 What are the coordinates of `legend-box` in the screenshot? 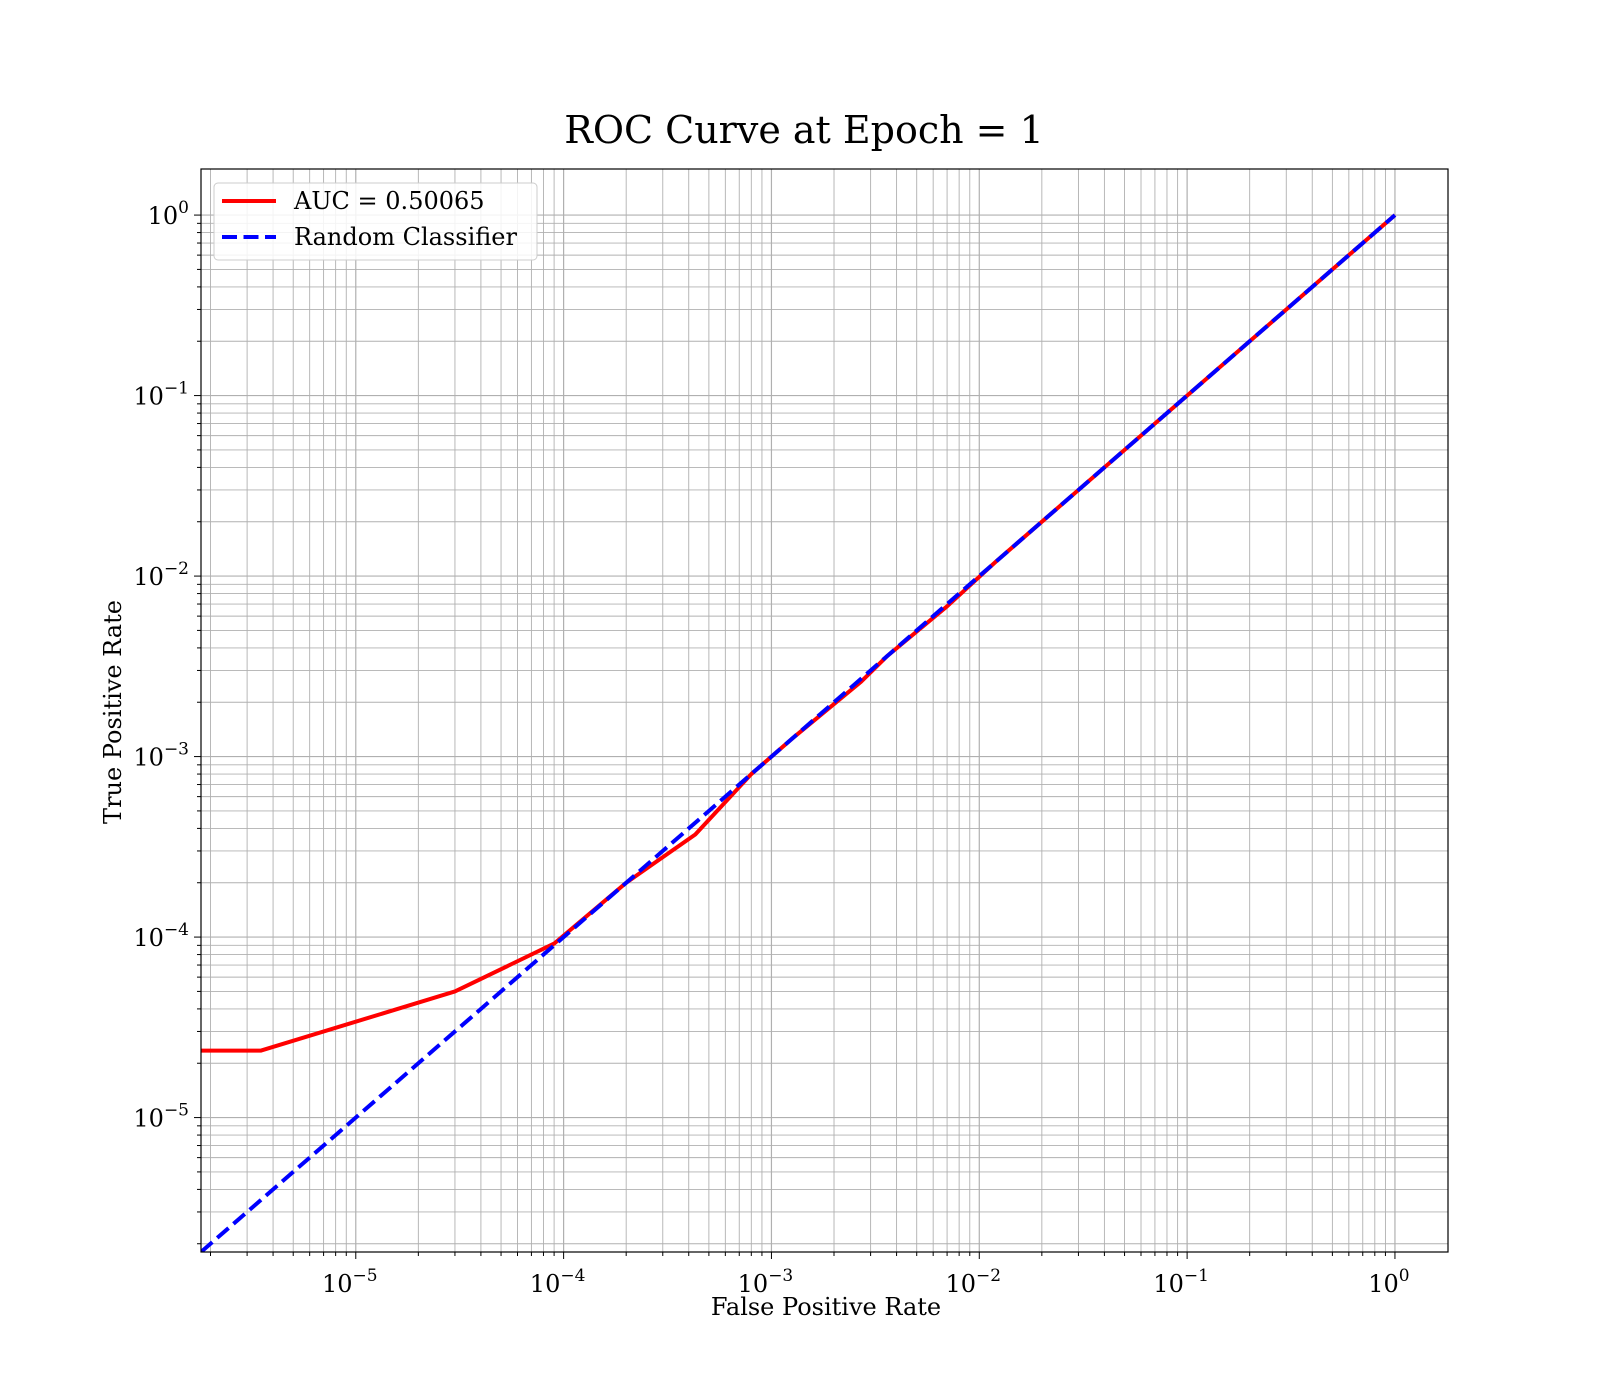 It's located at (375, 221).